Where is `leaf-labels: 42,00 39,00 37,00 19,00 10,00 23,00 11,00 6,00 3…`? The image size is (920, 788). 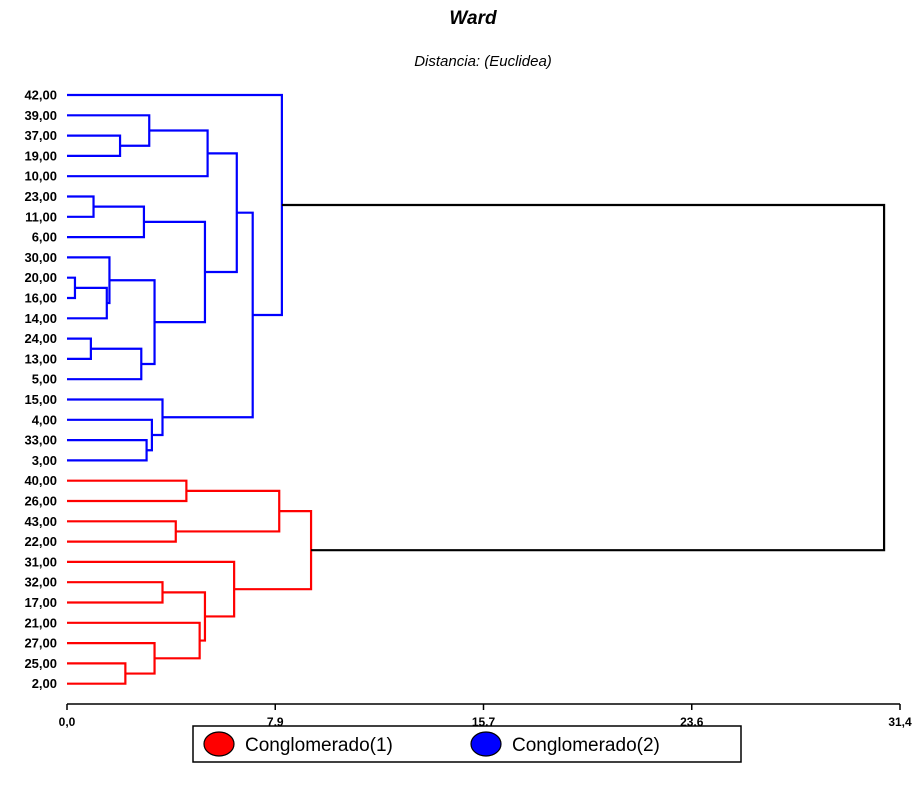 leaf-labels: 42,00 39,00 37,00 19,00 10,00 23,00 11,00 6,00 3… is located at coordinates (40, 390).